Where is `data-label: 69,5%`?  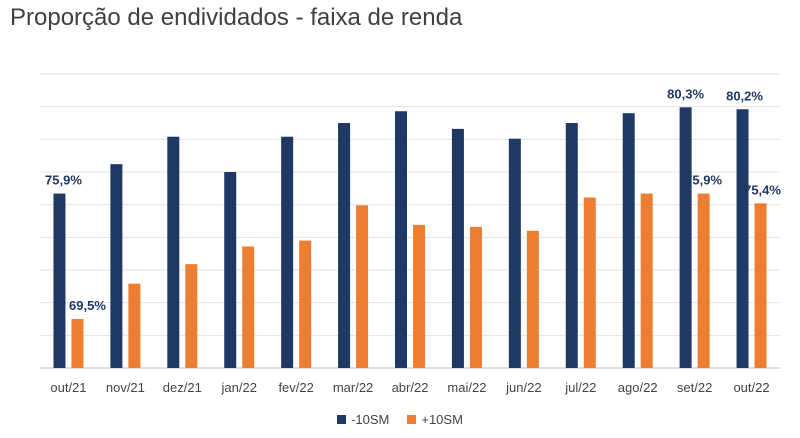
data-label: 69,5% is located at coordinates (87, 305).